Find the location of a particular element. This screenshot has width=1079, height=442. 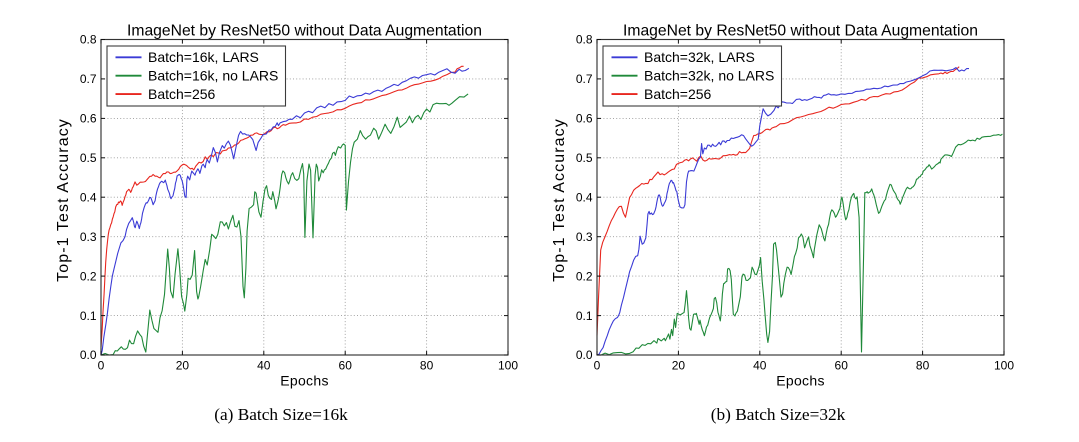

svg-text: Batch=16k, LARS is located at coordinates (203, 57).